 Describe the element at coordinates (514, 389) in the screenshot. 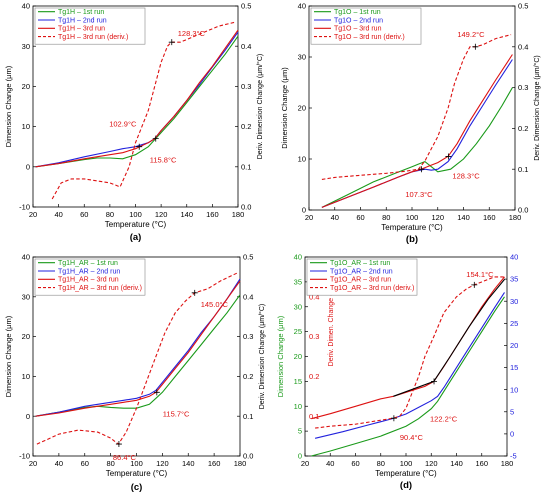

I see `y-right-tick-label: 10` at that location.